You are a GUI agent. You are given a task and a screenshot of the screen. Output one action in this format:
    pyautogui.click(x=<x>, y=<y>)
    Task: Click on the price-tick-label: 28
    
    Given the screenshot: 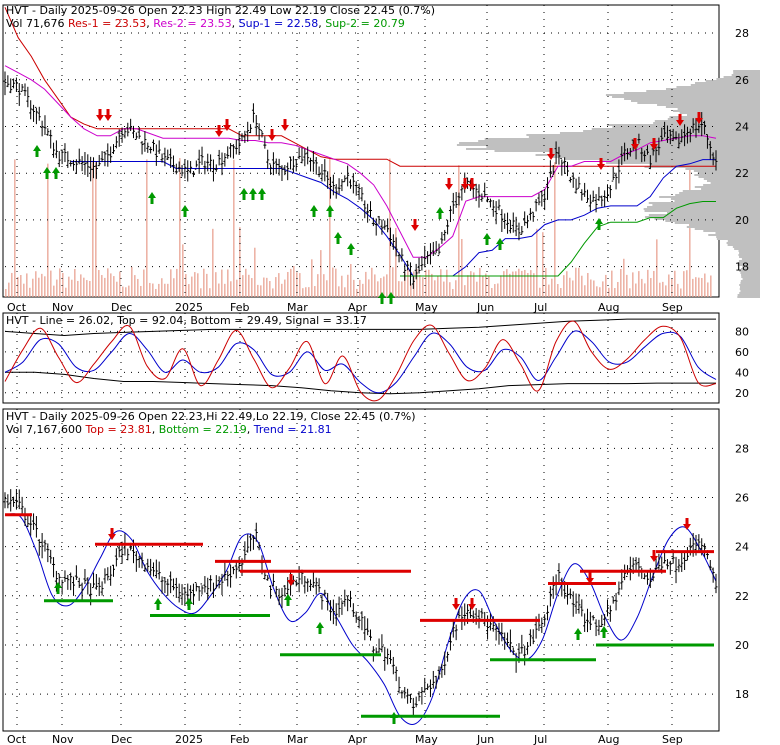 What is the action you would take?
    pyautogui.click(x=742, y=33)
    